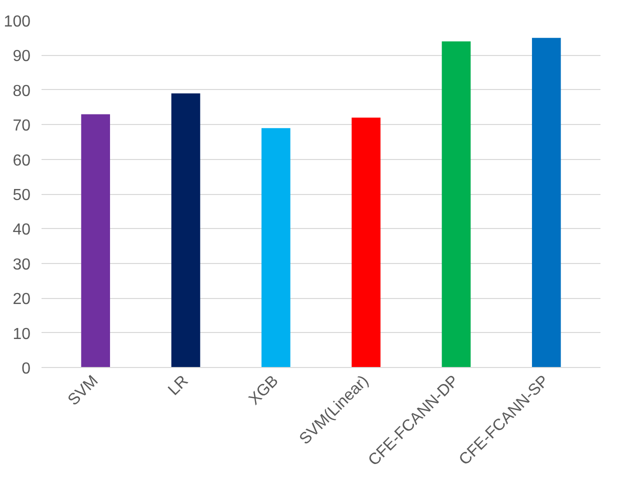 The height and width of the screenshot is (483, 630). Describe the element at coordinates (178, 385) in the screenshot. I see `x-tick-label: LR` at that location.